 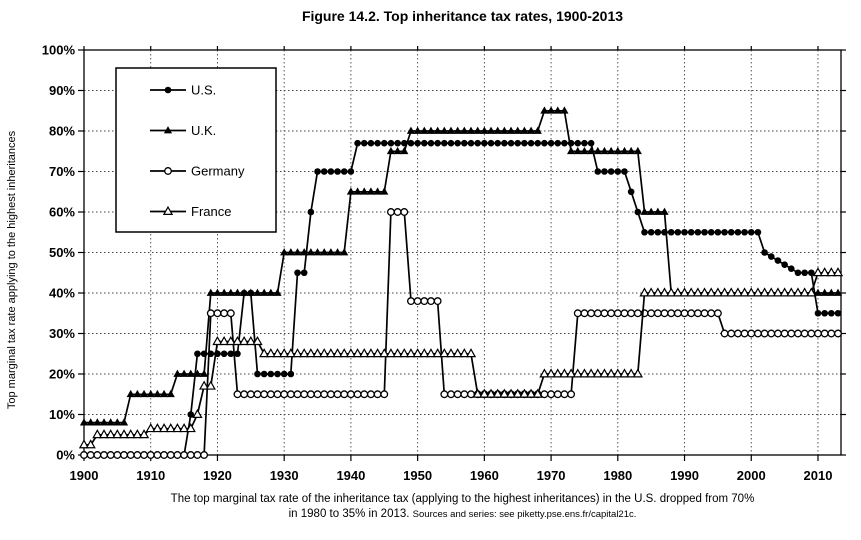 What do you see at coordinates (62, 171) in the screenshot?
I see `y-tick-label: 70%` at bounding box center [62, 171].